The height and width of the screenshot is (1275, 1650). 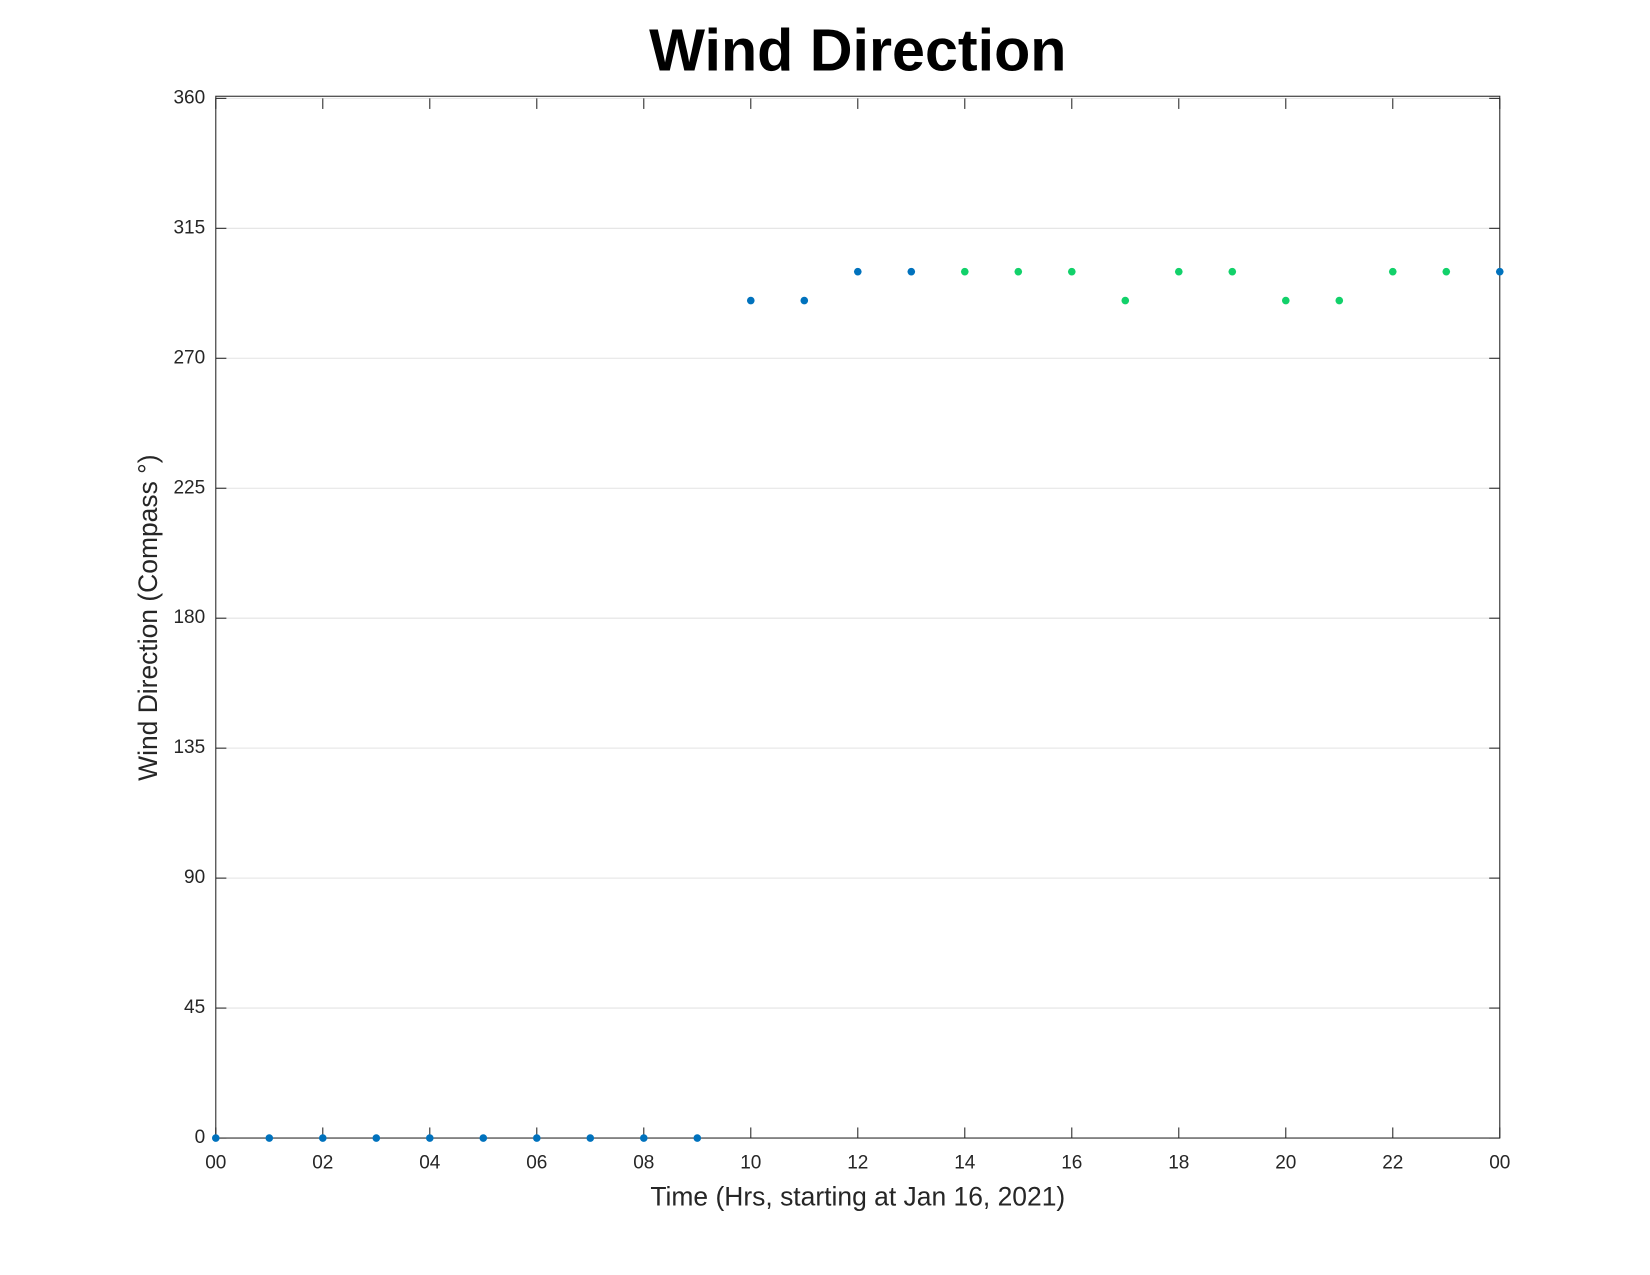 What do you see at coordinates (189, 357) in the screenshot?
I see `y-tick-label: 270` at bounding box center [189, 357].